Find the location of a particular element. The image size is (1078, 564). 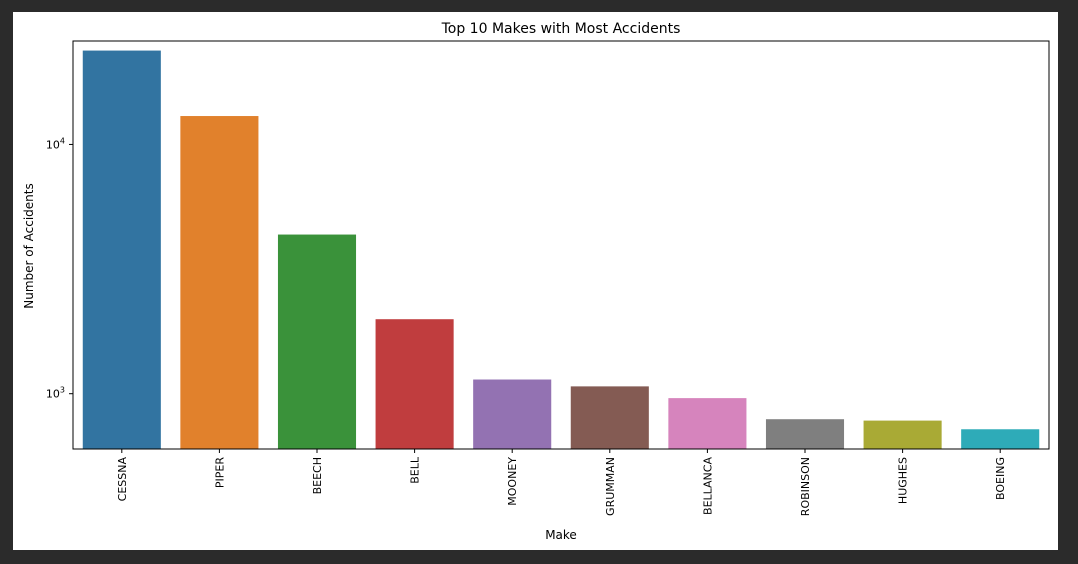

x-tick-label: GRUMMAN is located at coordinates (610, 486).